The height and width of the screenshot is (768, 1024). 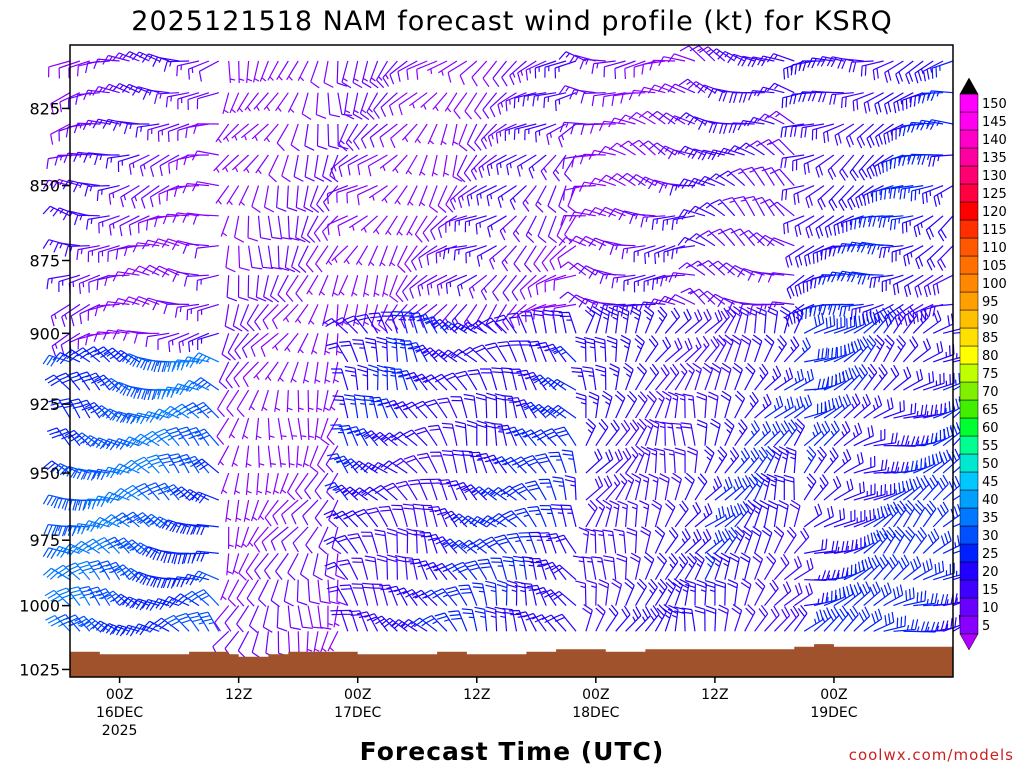 I want to click on colorbar-label: 25, so click(x=990, y=554).